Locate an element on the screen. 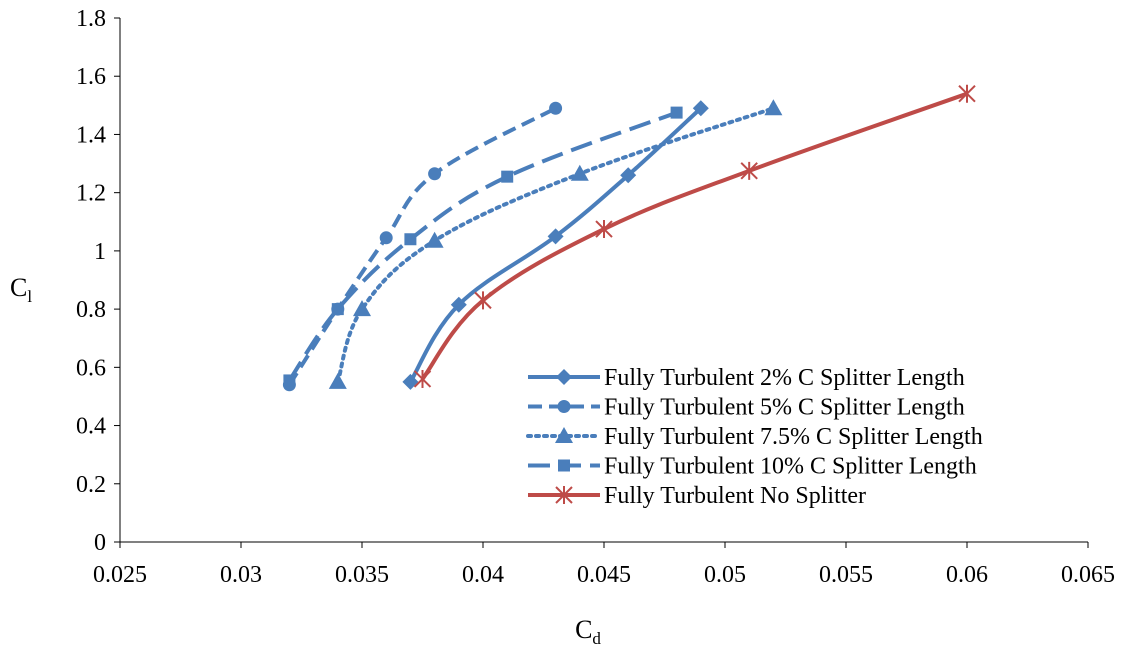 The image size is (1133, 657). x-tick-label: 0.03 is located at coordinates (241, 575).